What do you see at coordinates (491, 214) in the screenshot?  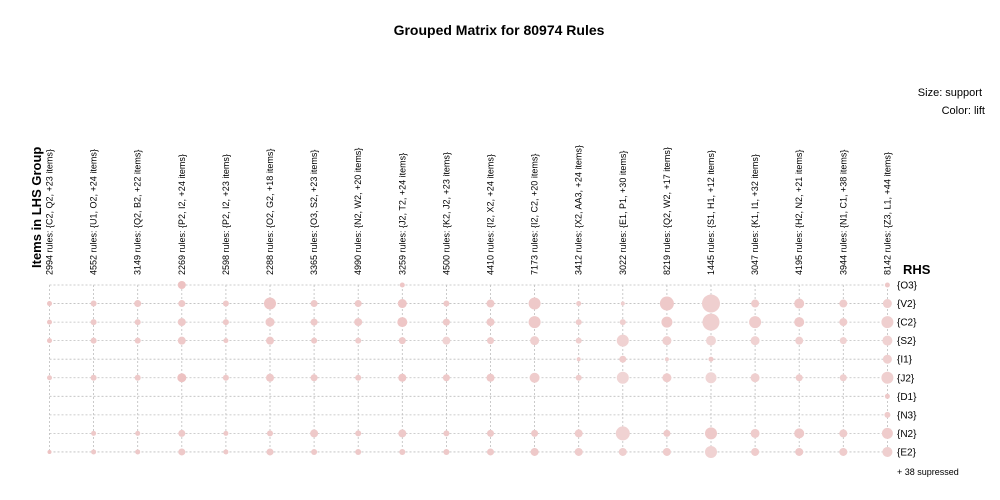 I see `lhs-group-label: 4410 rules: {I2, X2, +24 items}` at bounding box center [491, 214].